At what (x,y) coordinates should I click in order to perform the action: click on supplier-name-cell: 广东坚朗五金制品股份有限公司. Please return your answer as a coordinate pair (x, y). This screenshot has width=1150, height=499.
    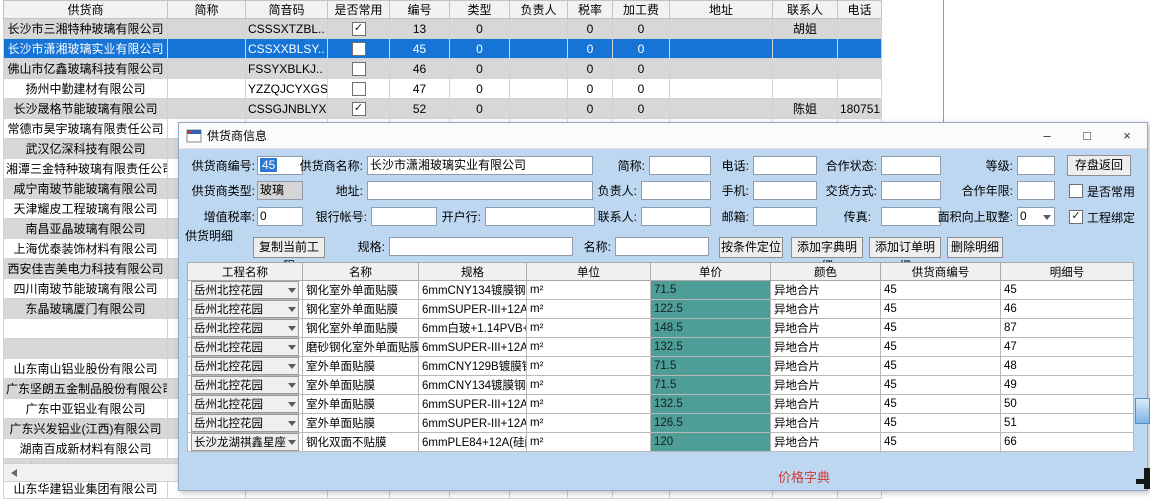
    Looking at the image, I should click on (85, 388).